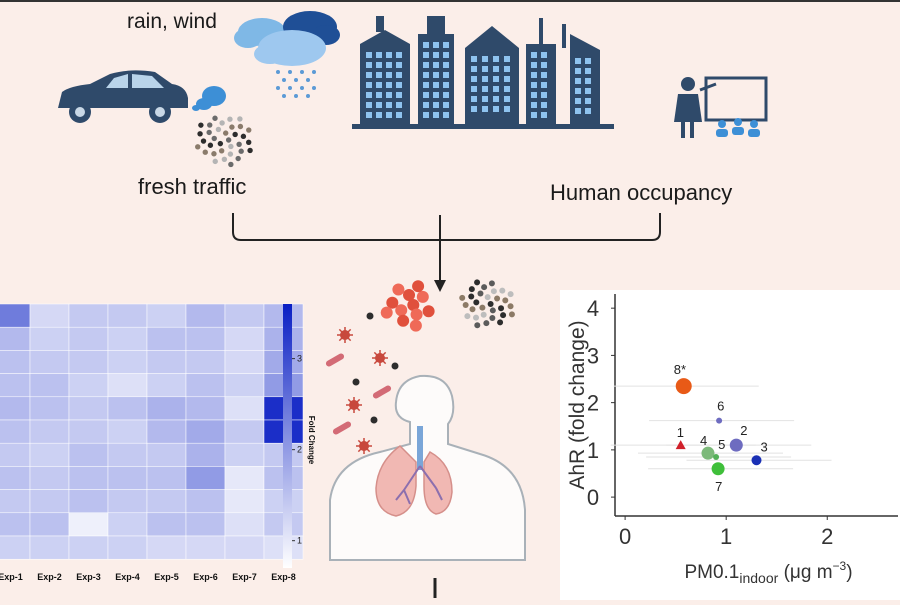  Describe the element at coordinates (49, 577) in the screenshot. I see `heatmap-column-label: Exp-2` at that location.